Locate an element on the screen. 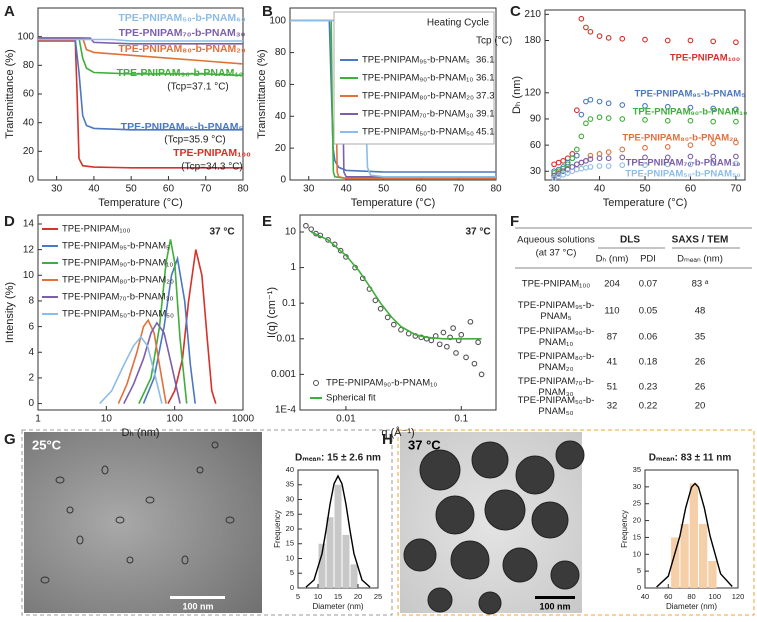 The height and width of the screenshot is (622, 757). y-axis-label: Intensity (%) is located at coordinates (10, 312).